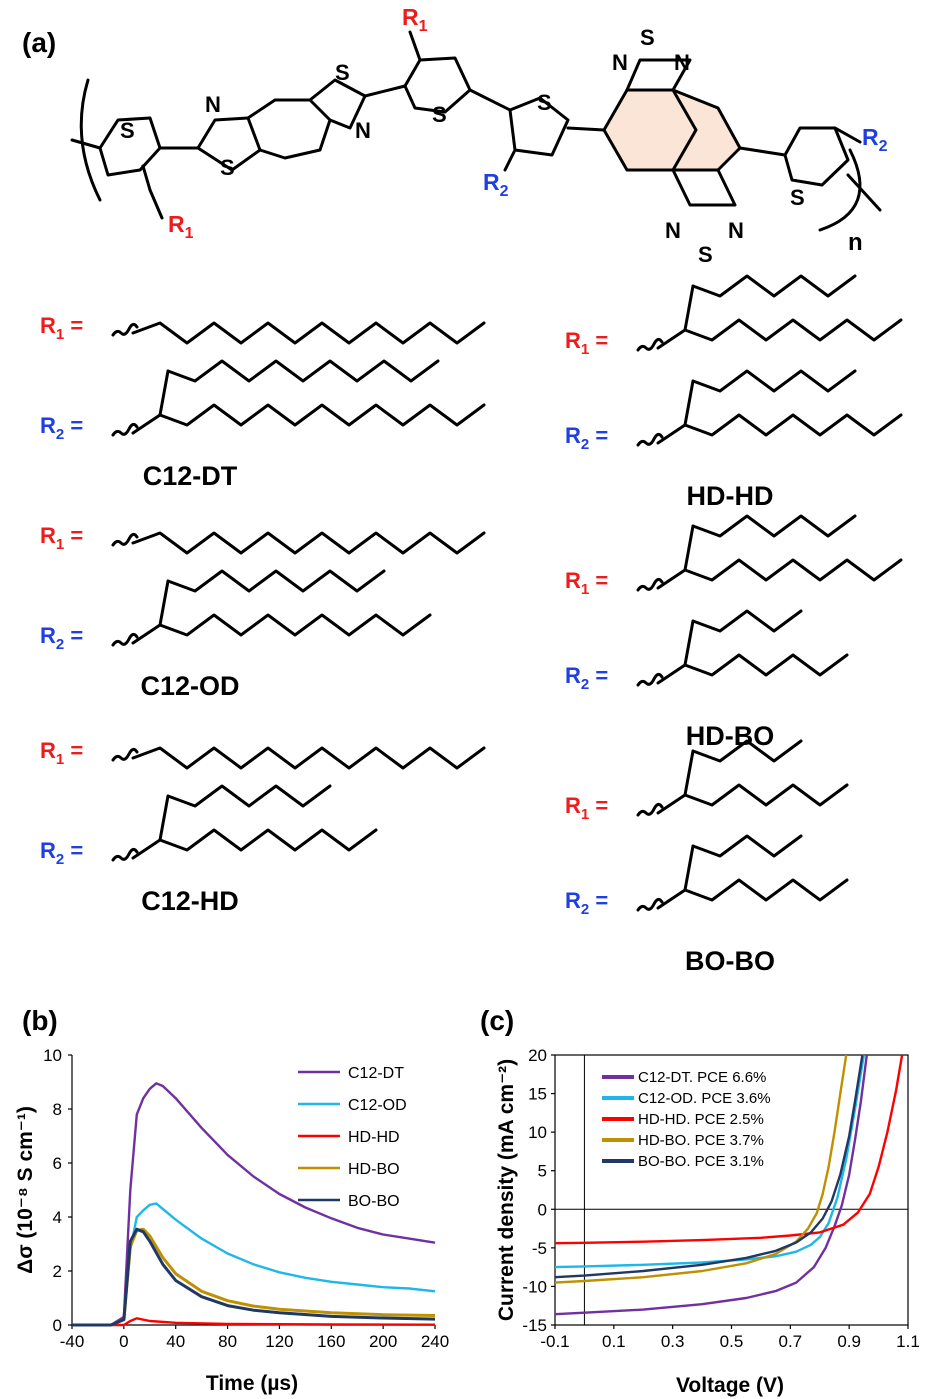 The height and width of the screenshot is (1399, 946). Describe the element at coordinates (383, 1341) in the screenshot. I see `chart-b-x-tick-label: 200` at that location.